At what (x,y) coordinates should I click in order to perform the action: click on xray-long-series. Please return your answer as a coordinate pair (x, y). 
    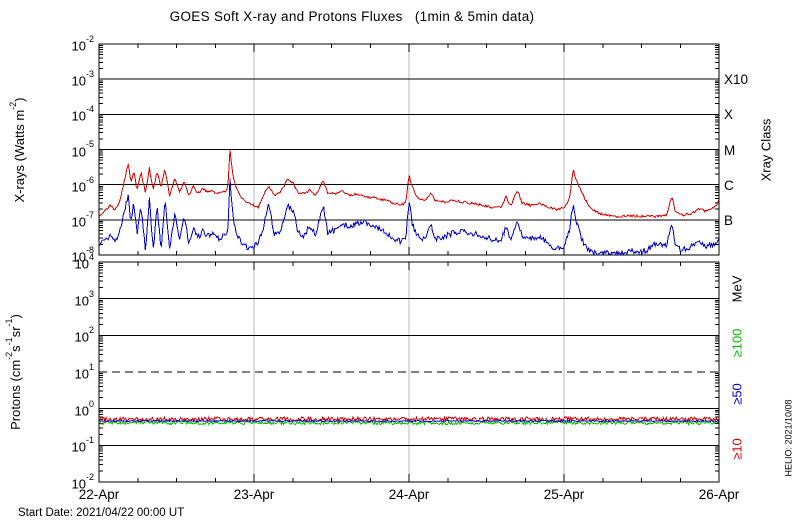
    Looking at the image, I should click on (409, 184).